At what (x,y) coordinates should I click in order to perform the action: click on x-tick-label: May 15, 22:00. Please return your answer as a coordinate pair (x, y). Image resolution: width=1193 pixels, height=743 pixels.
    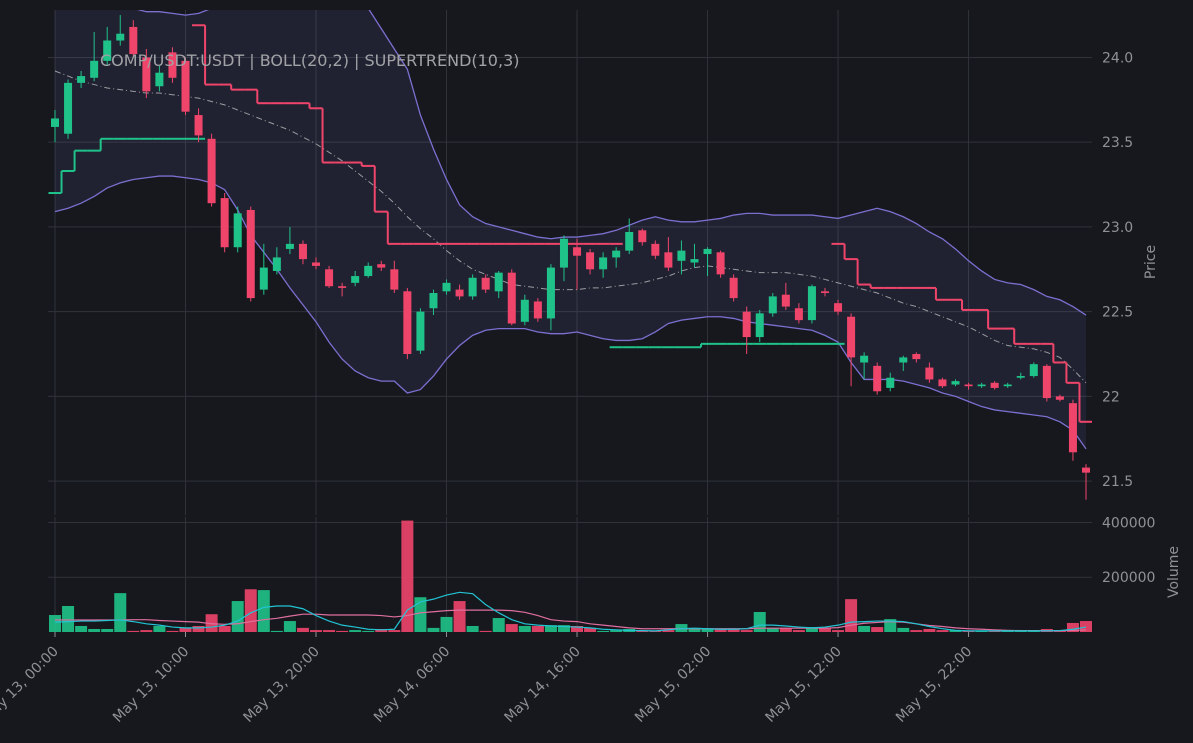
    Looking at the image, I should click on (934, 685).